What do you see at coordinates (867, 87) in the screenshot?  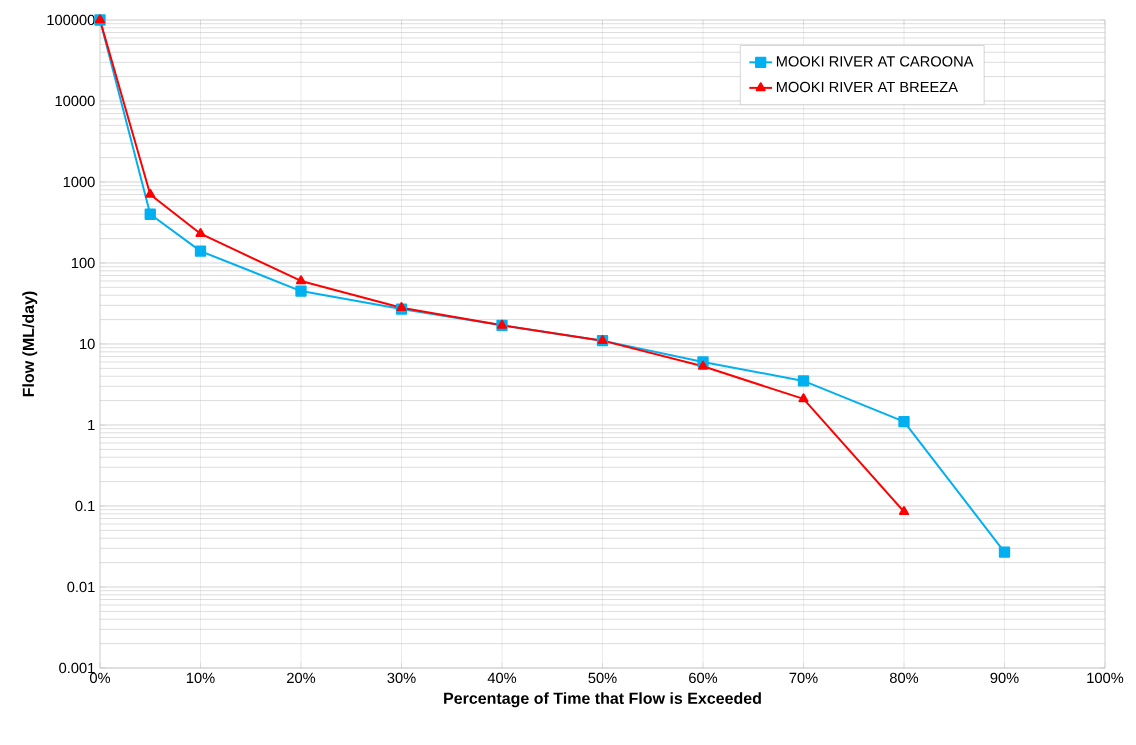 I see `legend-label: MOOKI RIVER AT BREEZA` at bounding box center [867, 87].